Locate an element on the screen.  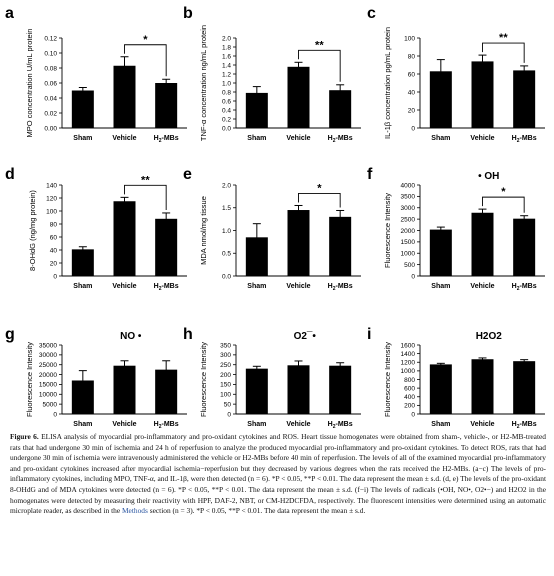
panel-label-c: c is located at coordinates (371, 13).